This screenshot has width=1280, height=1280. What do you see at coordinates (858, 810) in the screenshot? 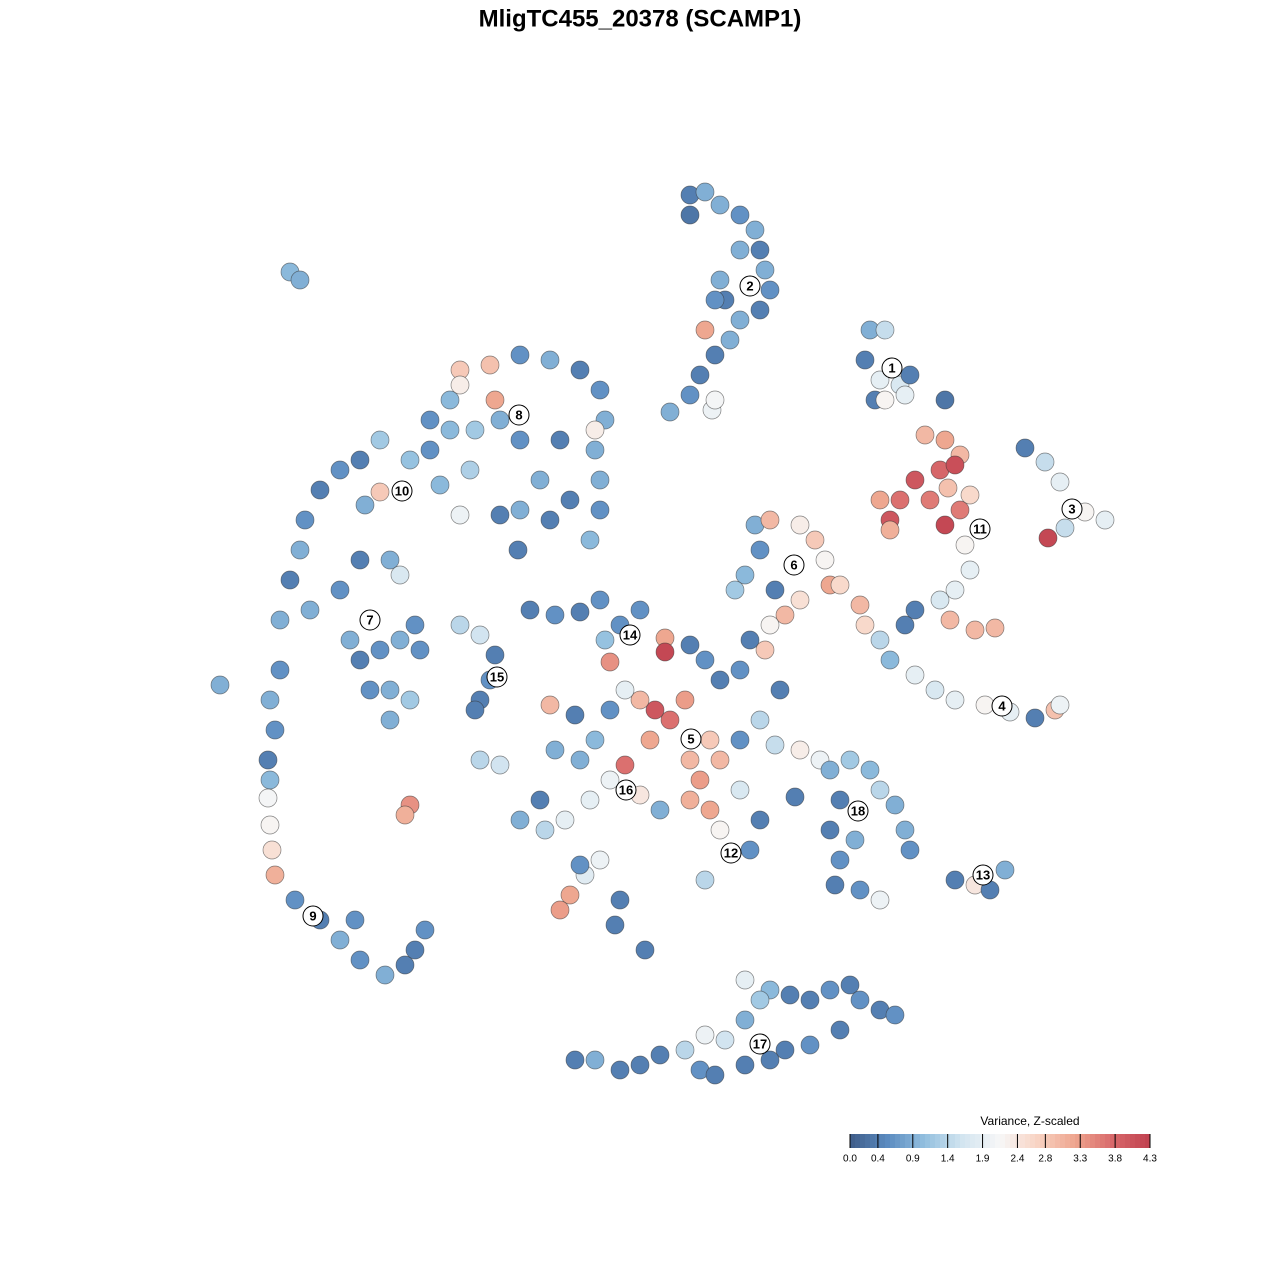
I see `cluster-label: 18` at bounding box center [858, 810].